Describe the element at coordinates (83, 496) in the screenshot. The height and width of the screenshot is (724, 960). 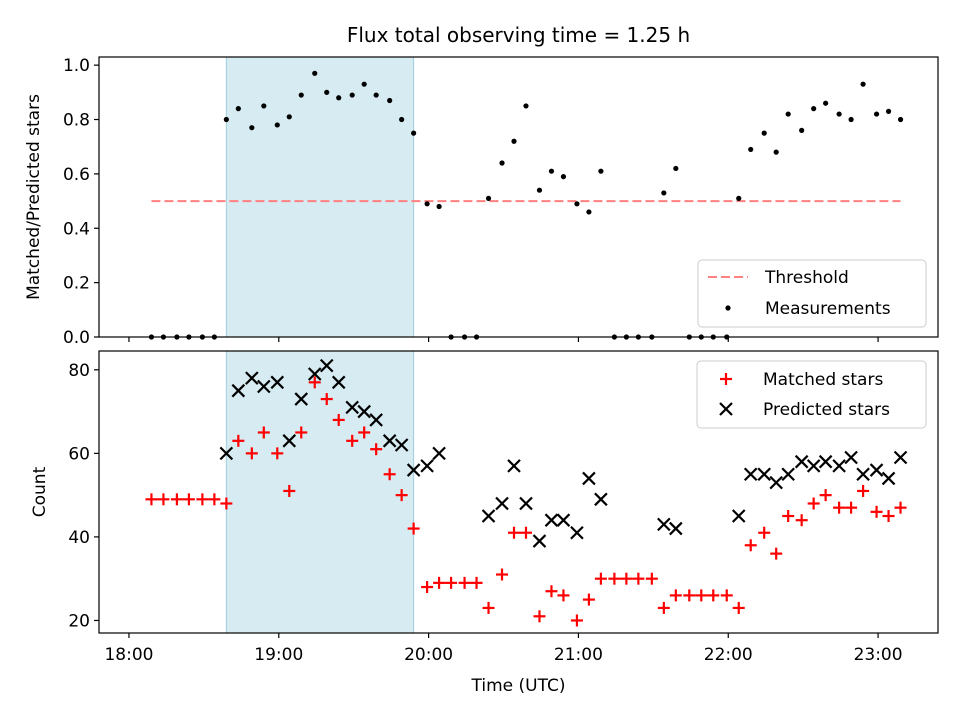
I see `count-y-axis-ticks: 20 40 60 80` at that location.